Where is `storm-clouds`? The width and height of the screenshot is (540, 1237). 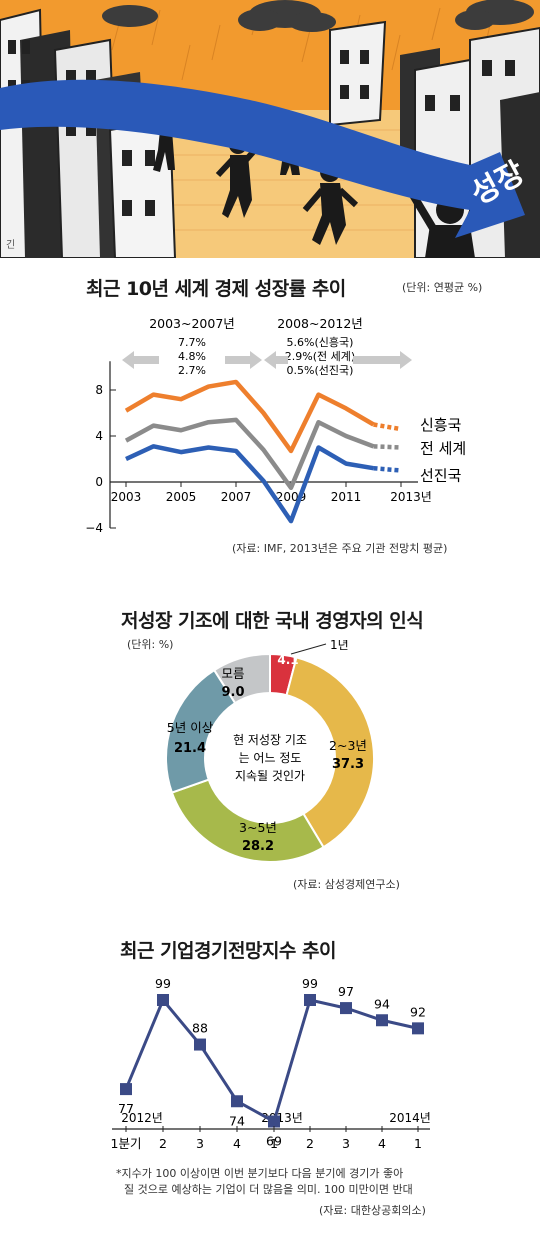 storm-clouds is located at coordinates (318, 16).